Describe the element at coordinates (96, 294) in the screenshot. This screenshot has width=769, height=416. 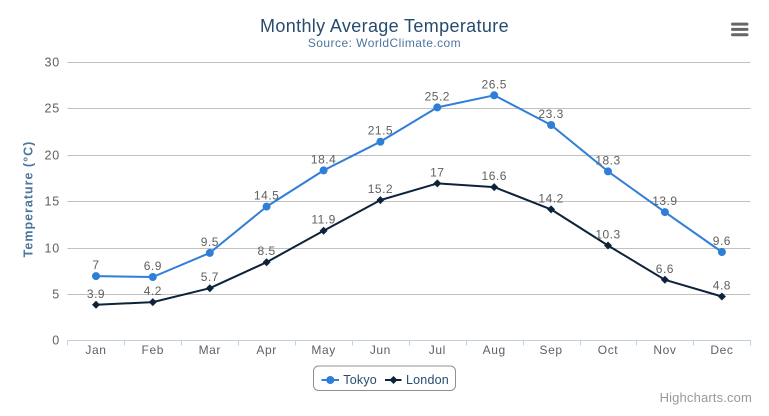
I see `svg-text: 3.9` at that location.